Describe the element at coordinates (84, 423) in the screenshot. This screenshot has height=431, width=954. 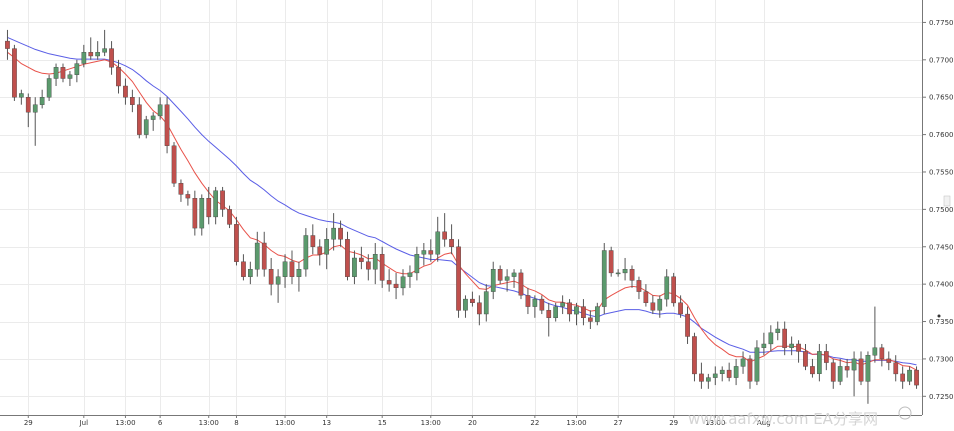
I see `time-axis-tick-label: Jul` at that location.